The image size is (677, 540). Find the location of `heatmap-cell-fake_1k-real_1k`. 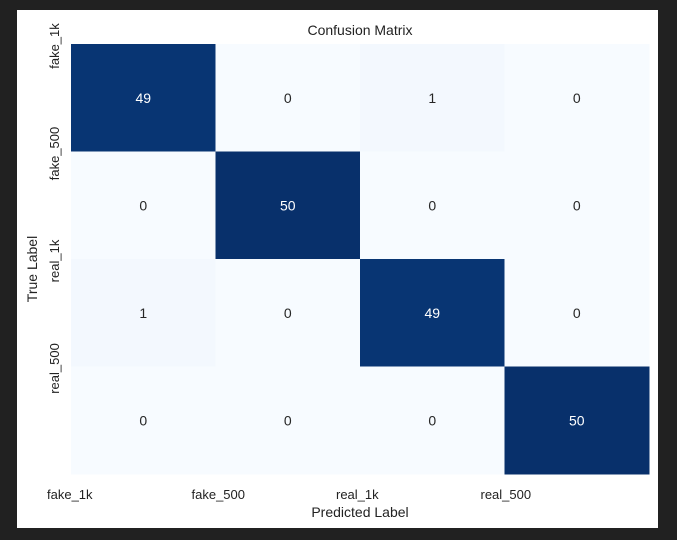

heatmap-cell-fake_1k-real_1k is located at coordinates (432, 98).